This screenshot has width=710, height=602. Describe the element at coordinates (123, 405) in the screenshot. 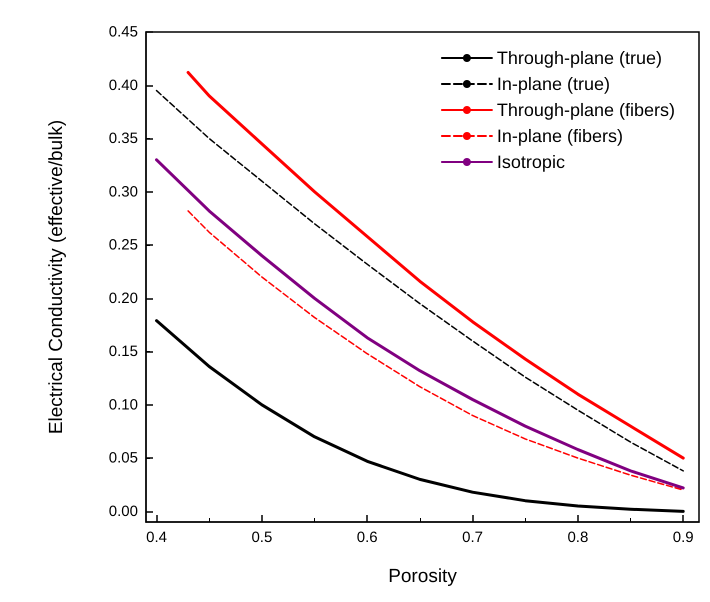

I see `y-tick-label: 0.10` at that location.